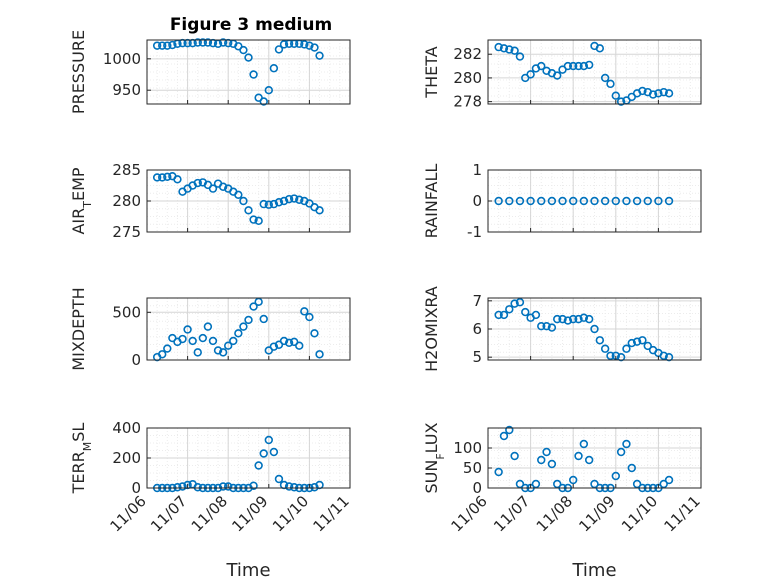 This screenshot has width=778, height=583. I want to click on y-axis-label: AIRTEMP, so click(81, 200).